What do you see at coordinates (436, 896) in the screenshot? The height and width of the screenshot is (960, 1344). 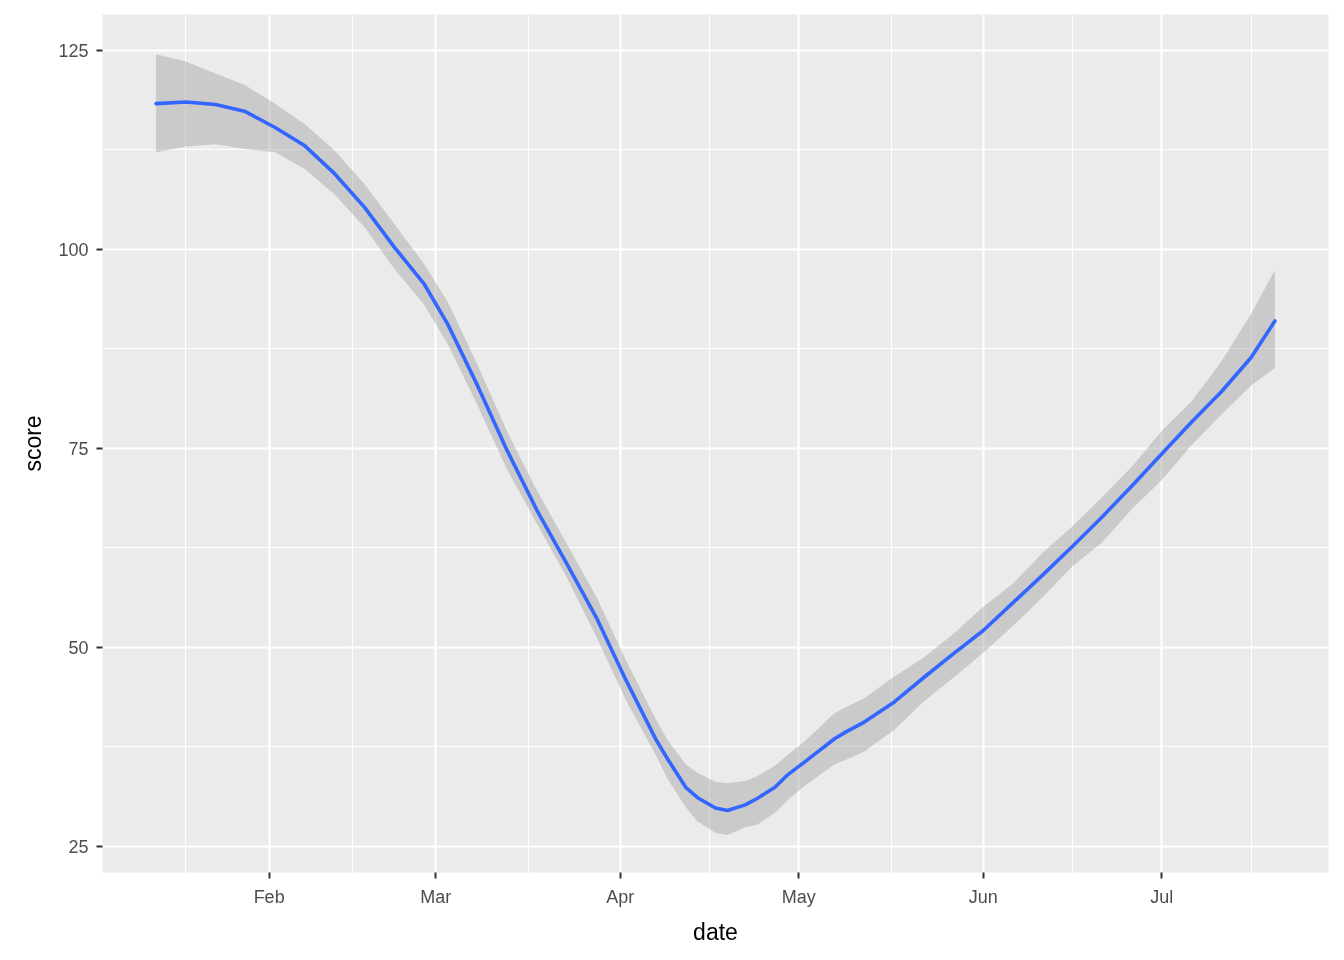 I see `x-tick-label: Mar` at bounding box center [436, 896].